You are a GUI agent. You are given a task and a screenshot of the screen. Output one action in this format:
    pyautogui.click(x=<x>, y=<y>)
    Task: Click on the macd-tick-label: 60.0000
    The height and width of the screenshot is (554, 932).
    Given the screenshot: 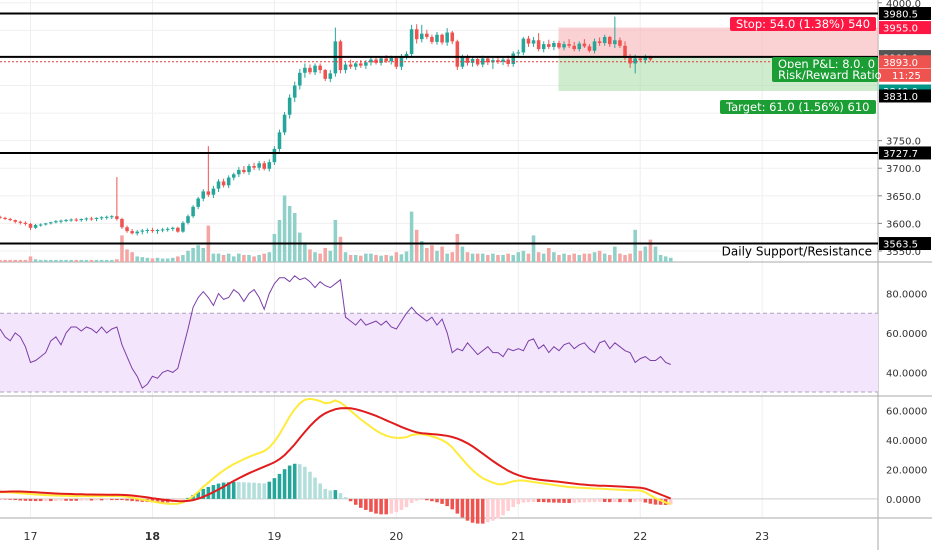 What is the action you would take?
    pyautogui.click(x=906, y=412)
    